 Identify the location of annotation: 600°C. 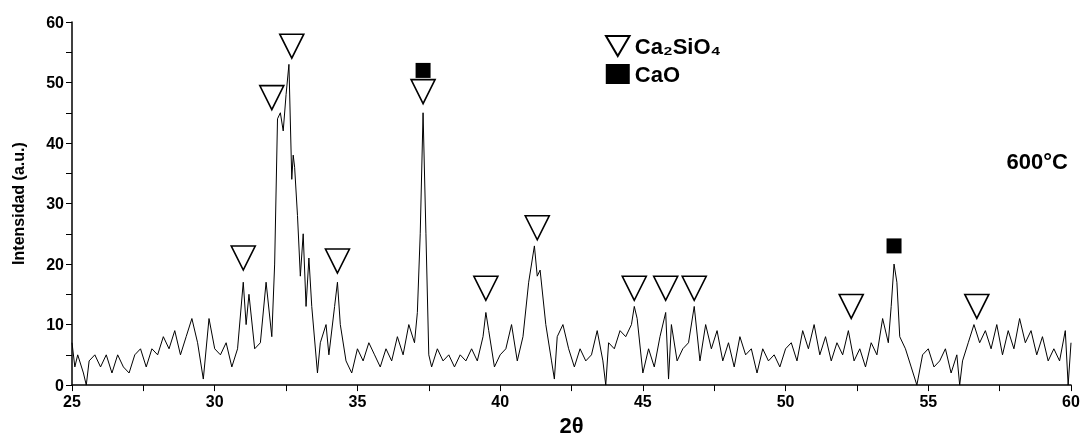
(1037, 161).